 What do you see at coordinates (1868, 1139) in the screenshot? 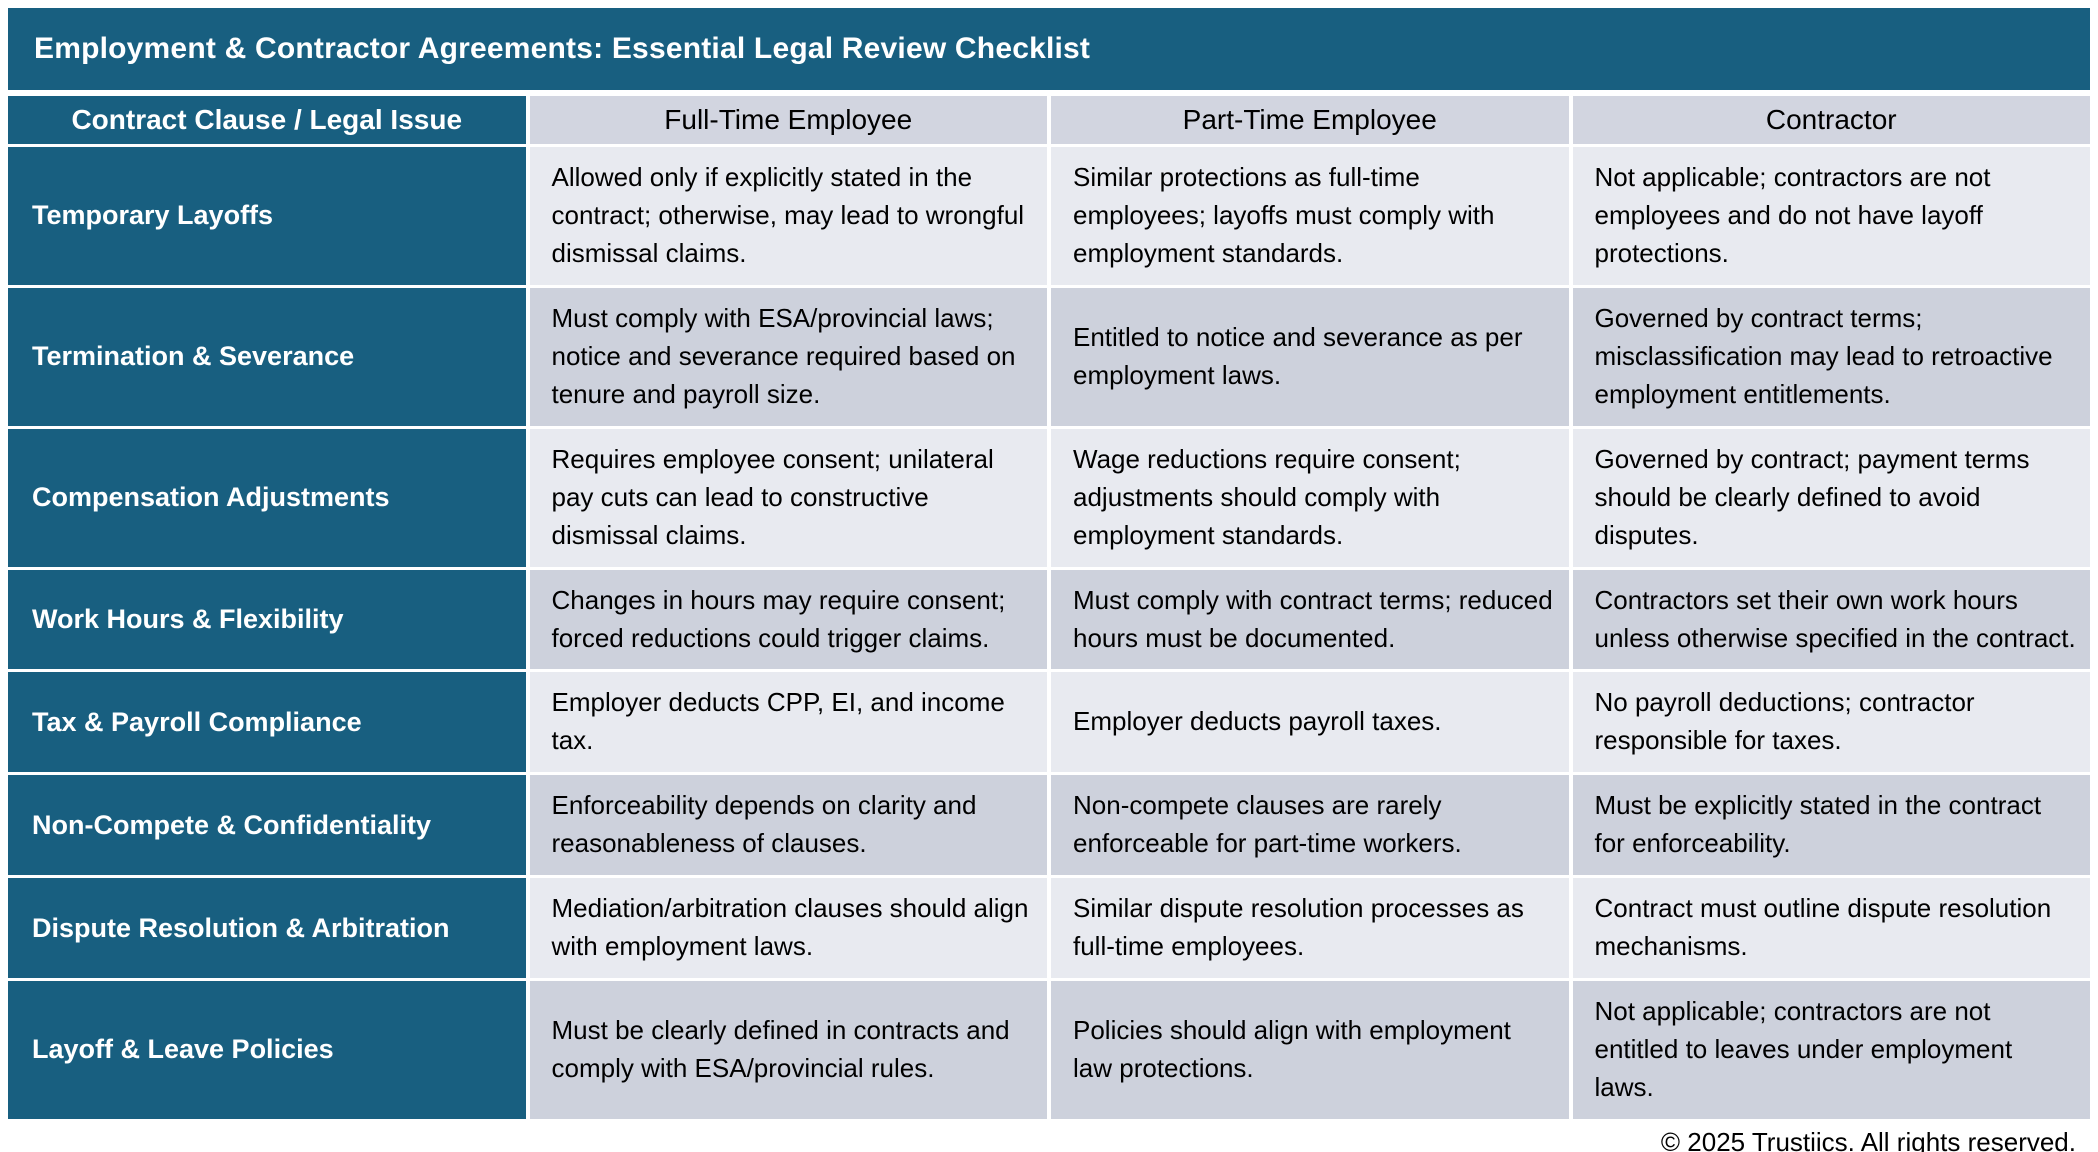
I see `copyright-text: © 2025 Trustiics. All rights reserved.` at bounding box center [1868, 1139].